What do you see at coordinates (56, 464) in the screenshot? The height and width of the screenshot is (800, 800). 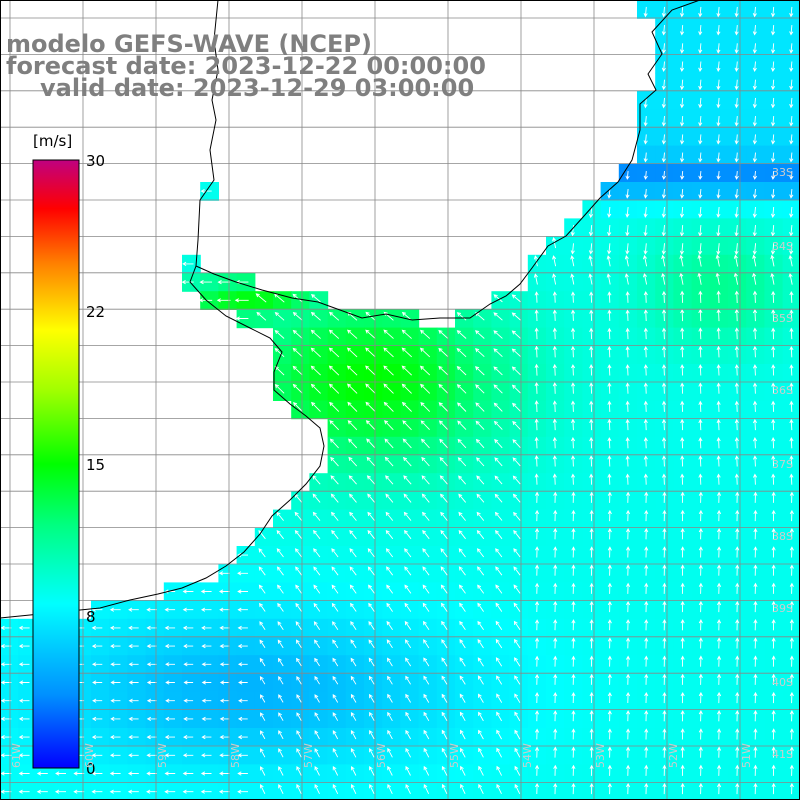 I see `colorbar` at bounding box center [56, 464].